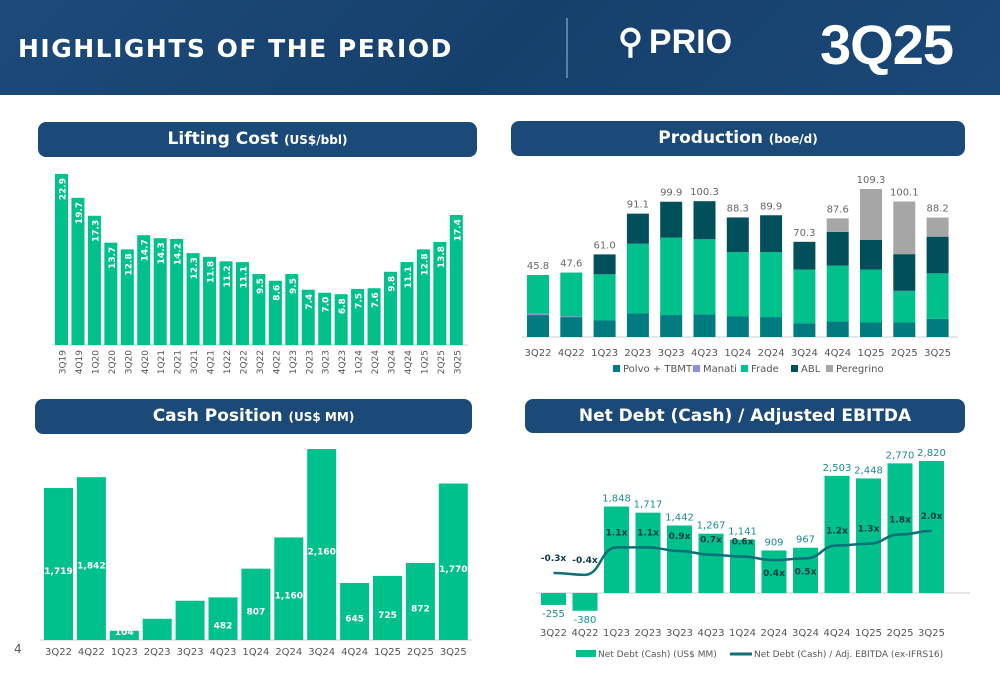  Describe the element at coordinates (538, 353) in the screenshot. I see `production-category-label: 3Q22` at that location.